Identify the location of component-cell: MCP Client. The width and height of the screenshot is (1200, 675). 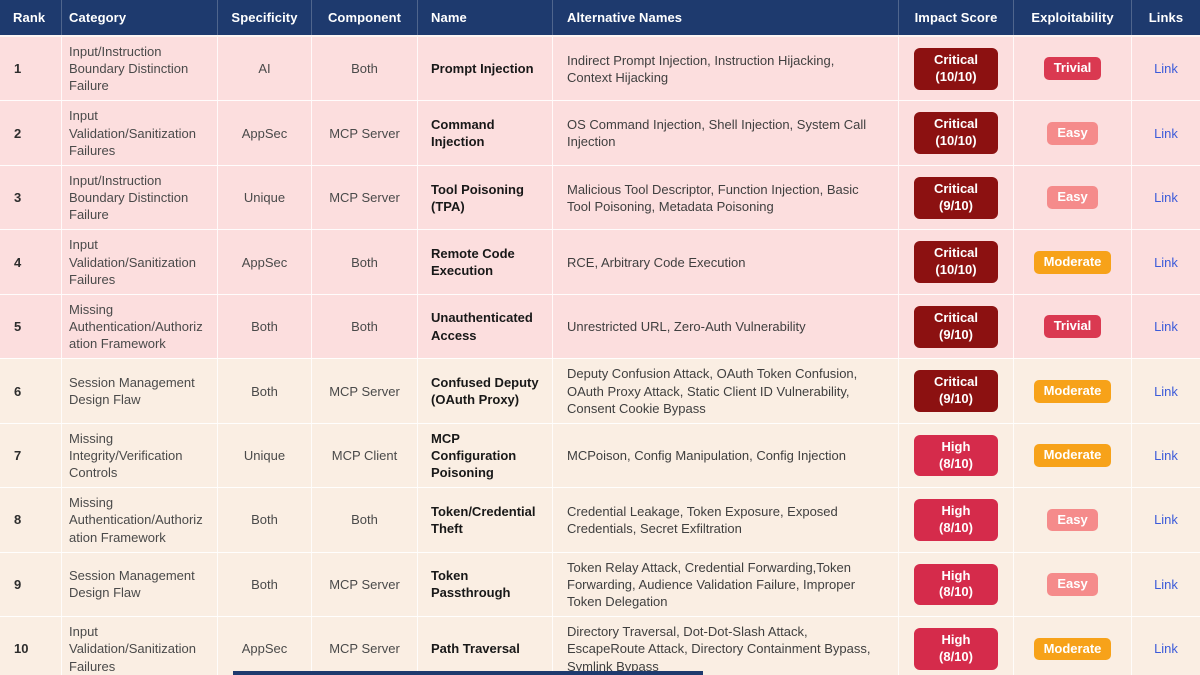
(365, 455).